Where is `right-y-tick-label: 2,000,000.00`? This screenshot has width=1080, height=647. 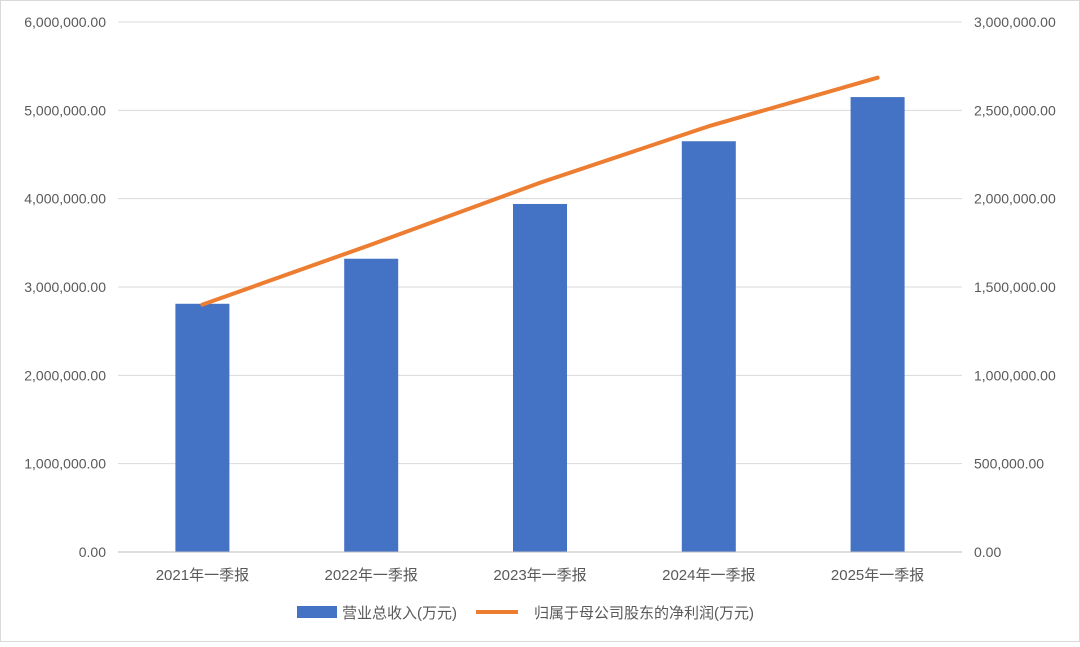 right-y-tick-label: 2,000,000.00 is located at coordinates (1015, 199).